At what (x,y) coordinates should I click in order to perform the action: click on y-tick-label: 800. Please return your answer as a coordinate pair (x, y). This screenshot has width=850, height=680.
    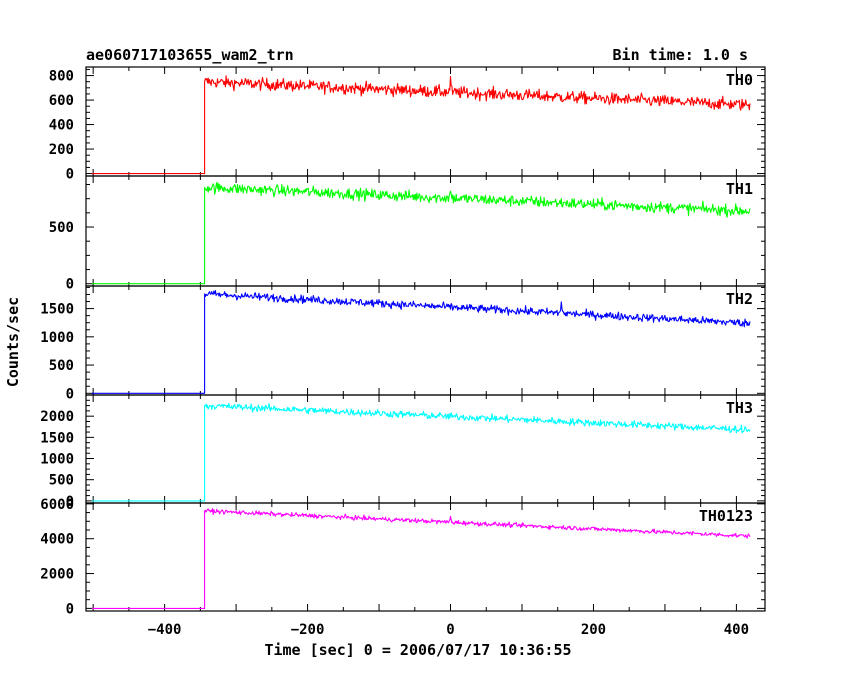
    Looking at the image, I should click on (61, 77).